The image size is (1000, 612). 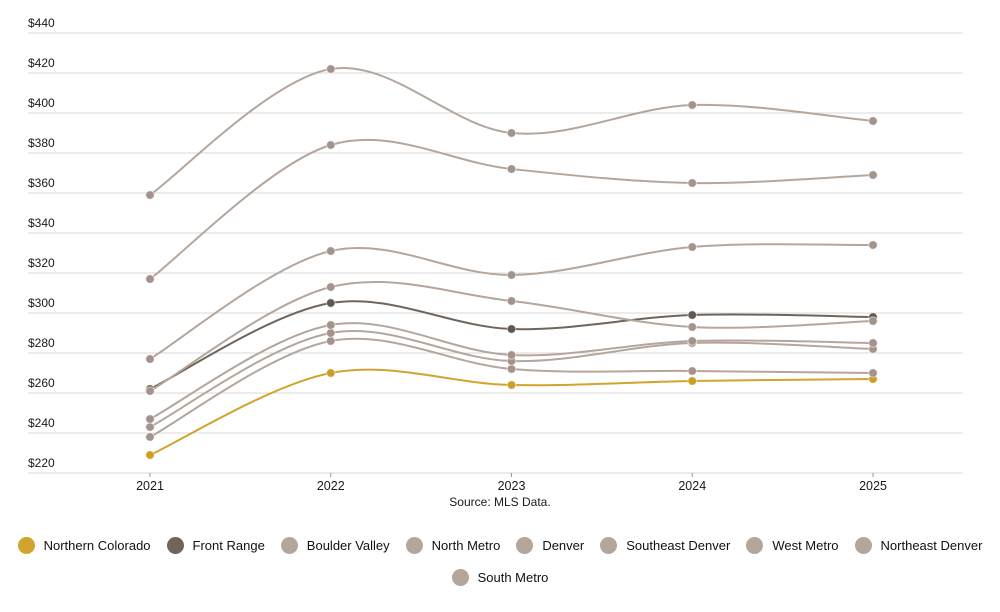 What do you see at coordinates (41, 143) in the screenshot?
I see `y-tick-label: $380` at bounding box center [41, 143].